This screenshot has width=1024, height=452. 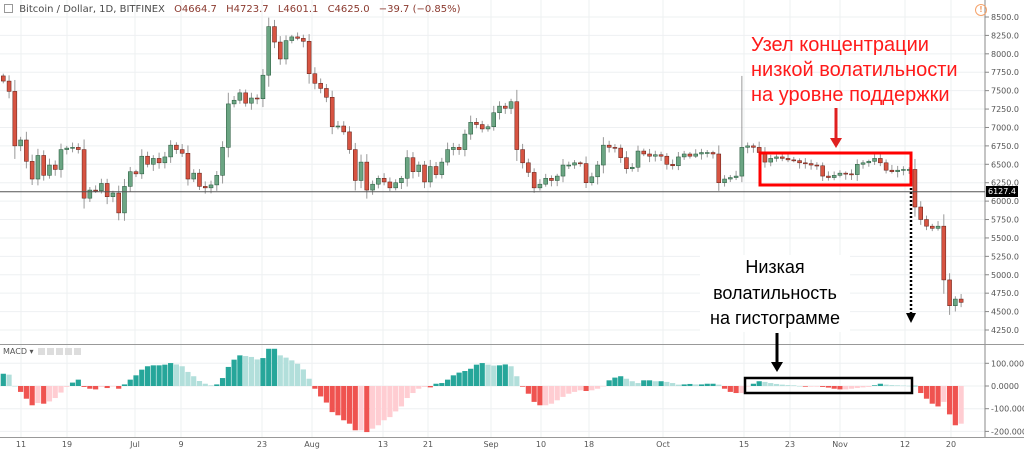 I want to click on time-tick-label: 9, so click(x=180, y=444).